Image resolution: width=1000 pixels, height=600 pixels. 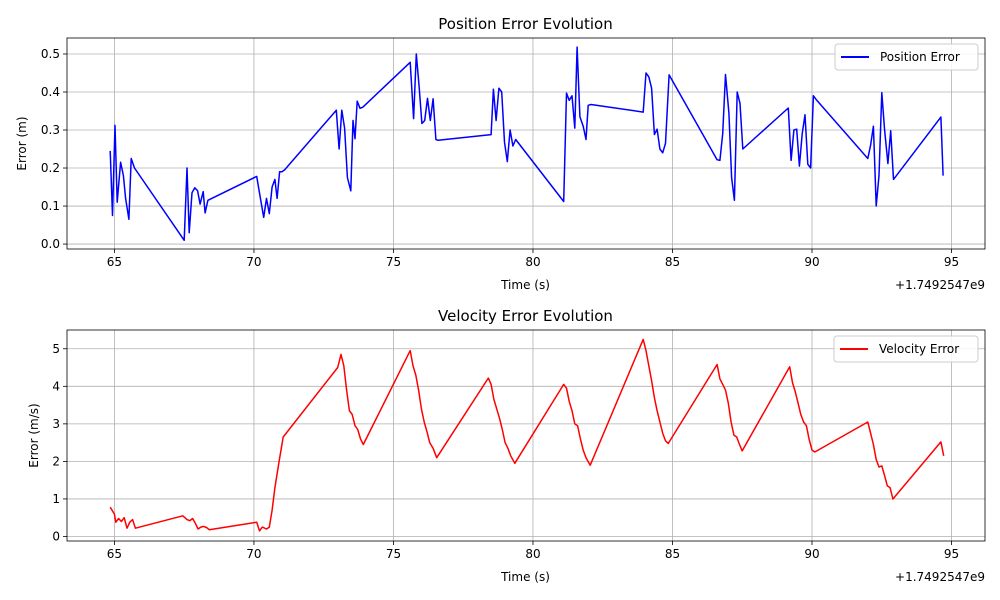 What do you see at coordinates (56, 424) in the screenshot?
I see `y-tick-label: 3` at bounding box center [56, 424].